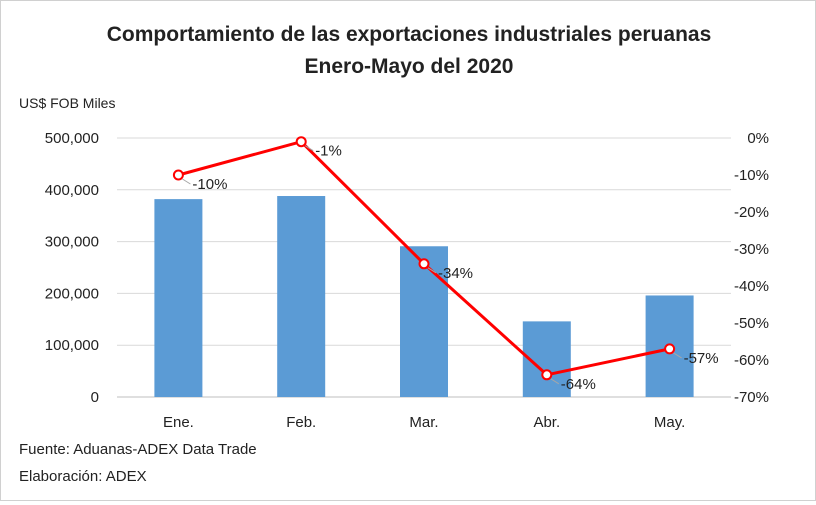  I want to click on x-axis-ticks: Ene. Feb. Mar. Abr. May., so click(424, 422).